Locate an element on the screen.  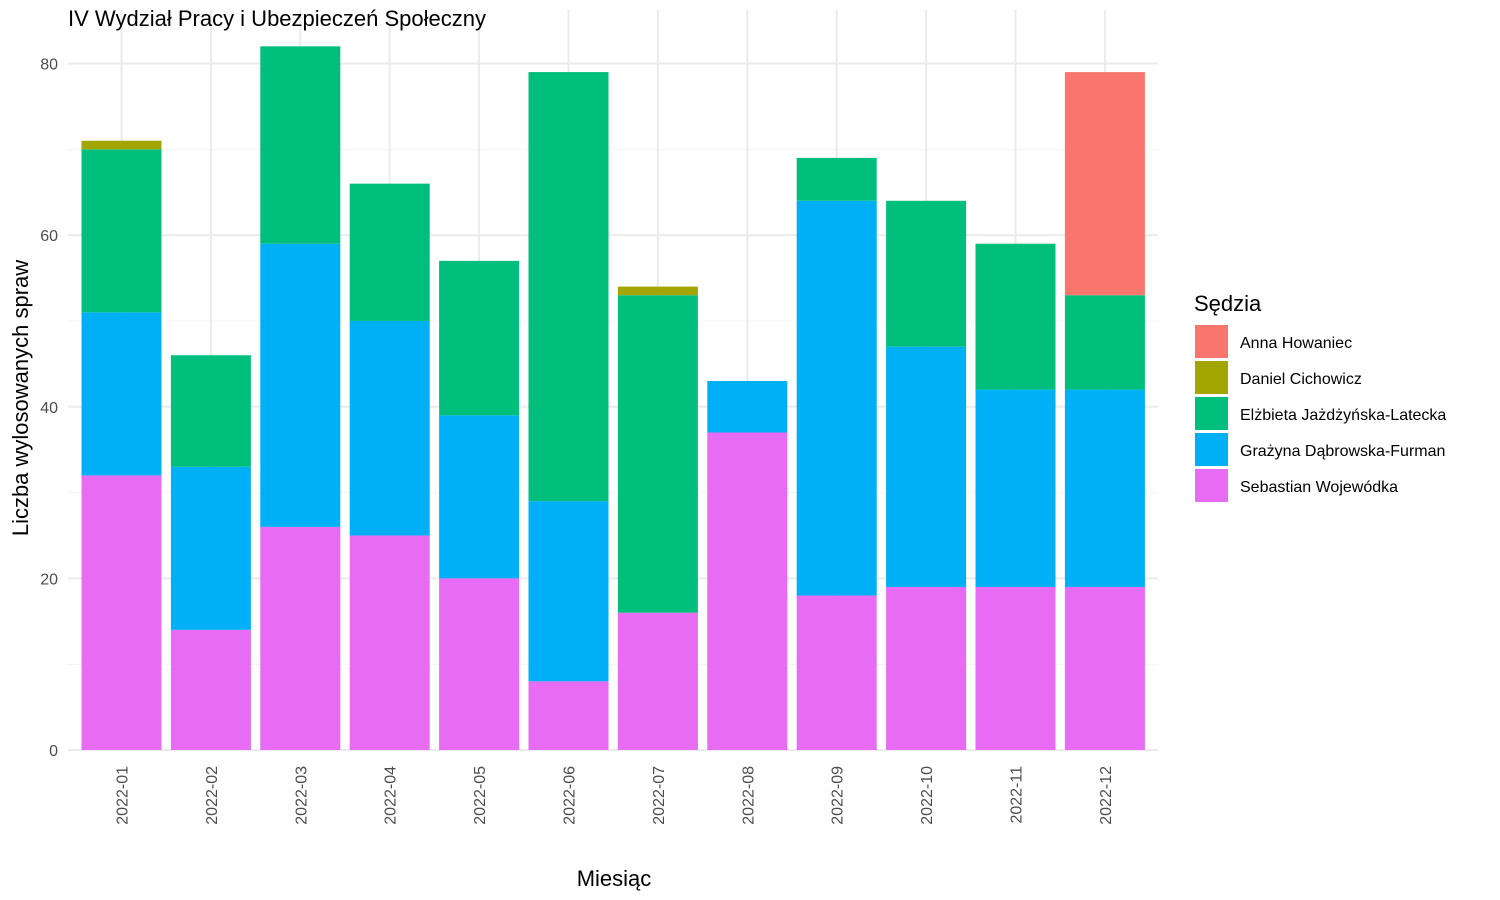
x-axis-title: Miesiąc is located at coordinates (614, 878).